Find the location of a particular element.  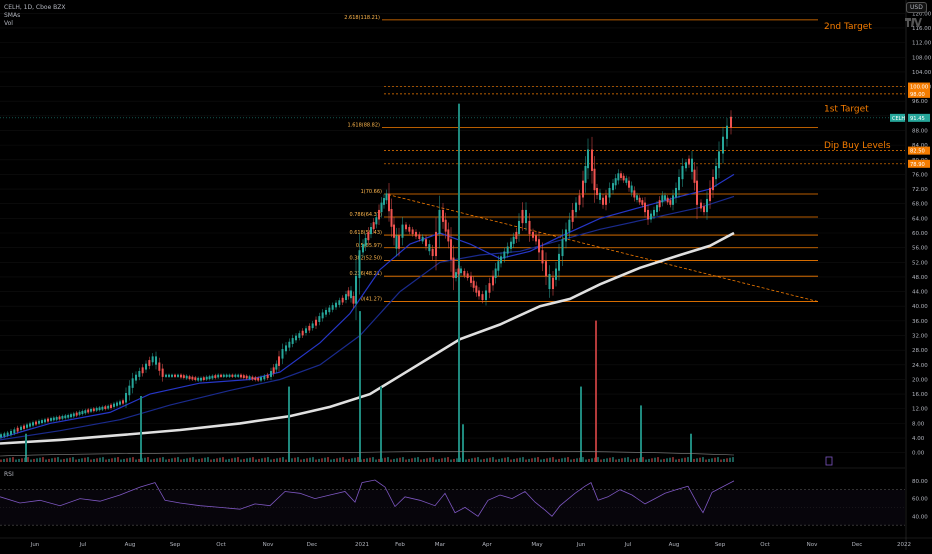

fib-level-label: 0.5(55.97) is located at coordinates (369, 246).